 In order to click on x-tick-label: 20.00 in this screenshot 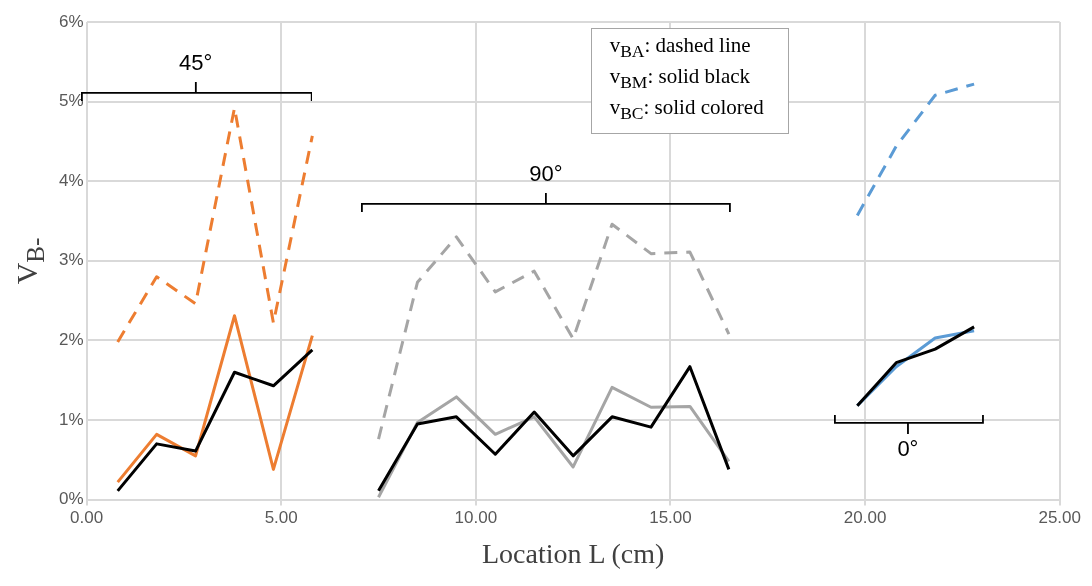, I will do `click(865, 518)`.